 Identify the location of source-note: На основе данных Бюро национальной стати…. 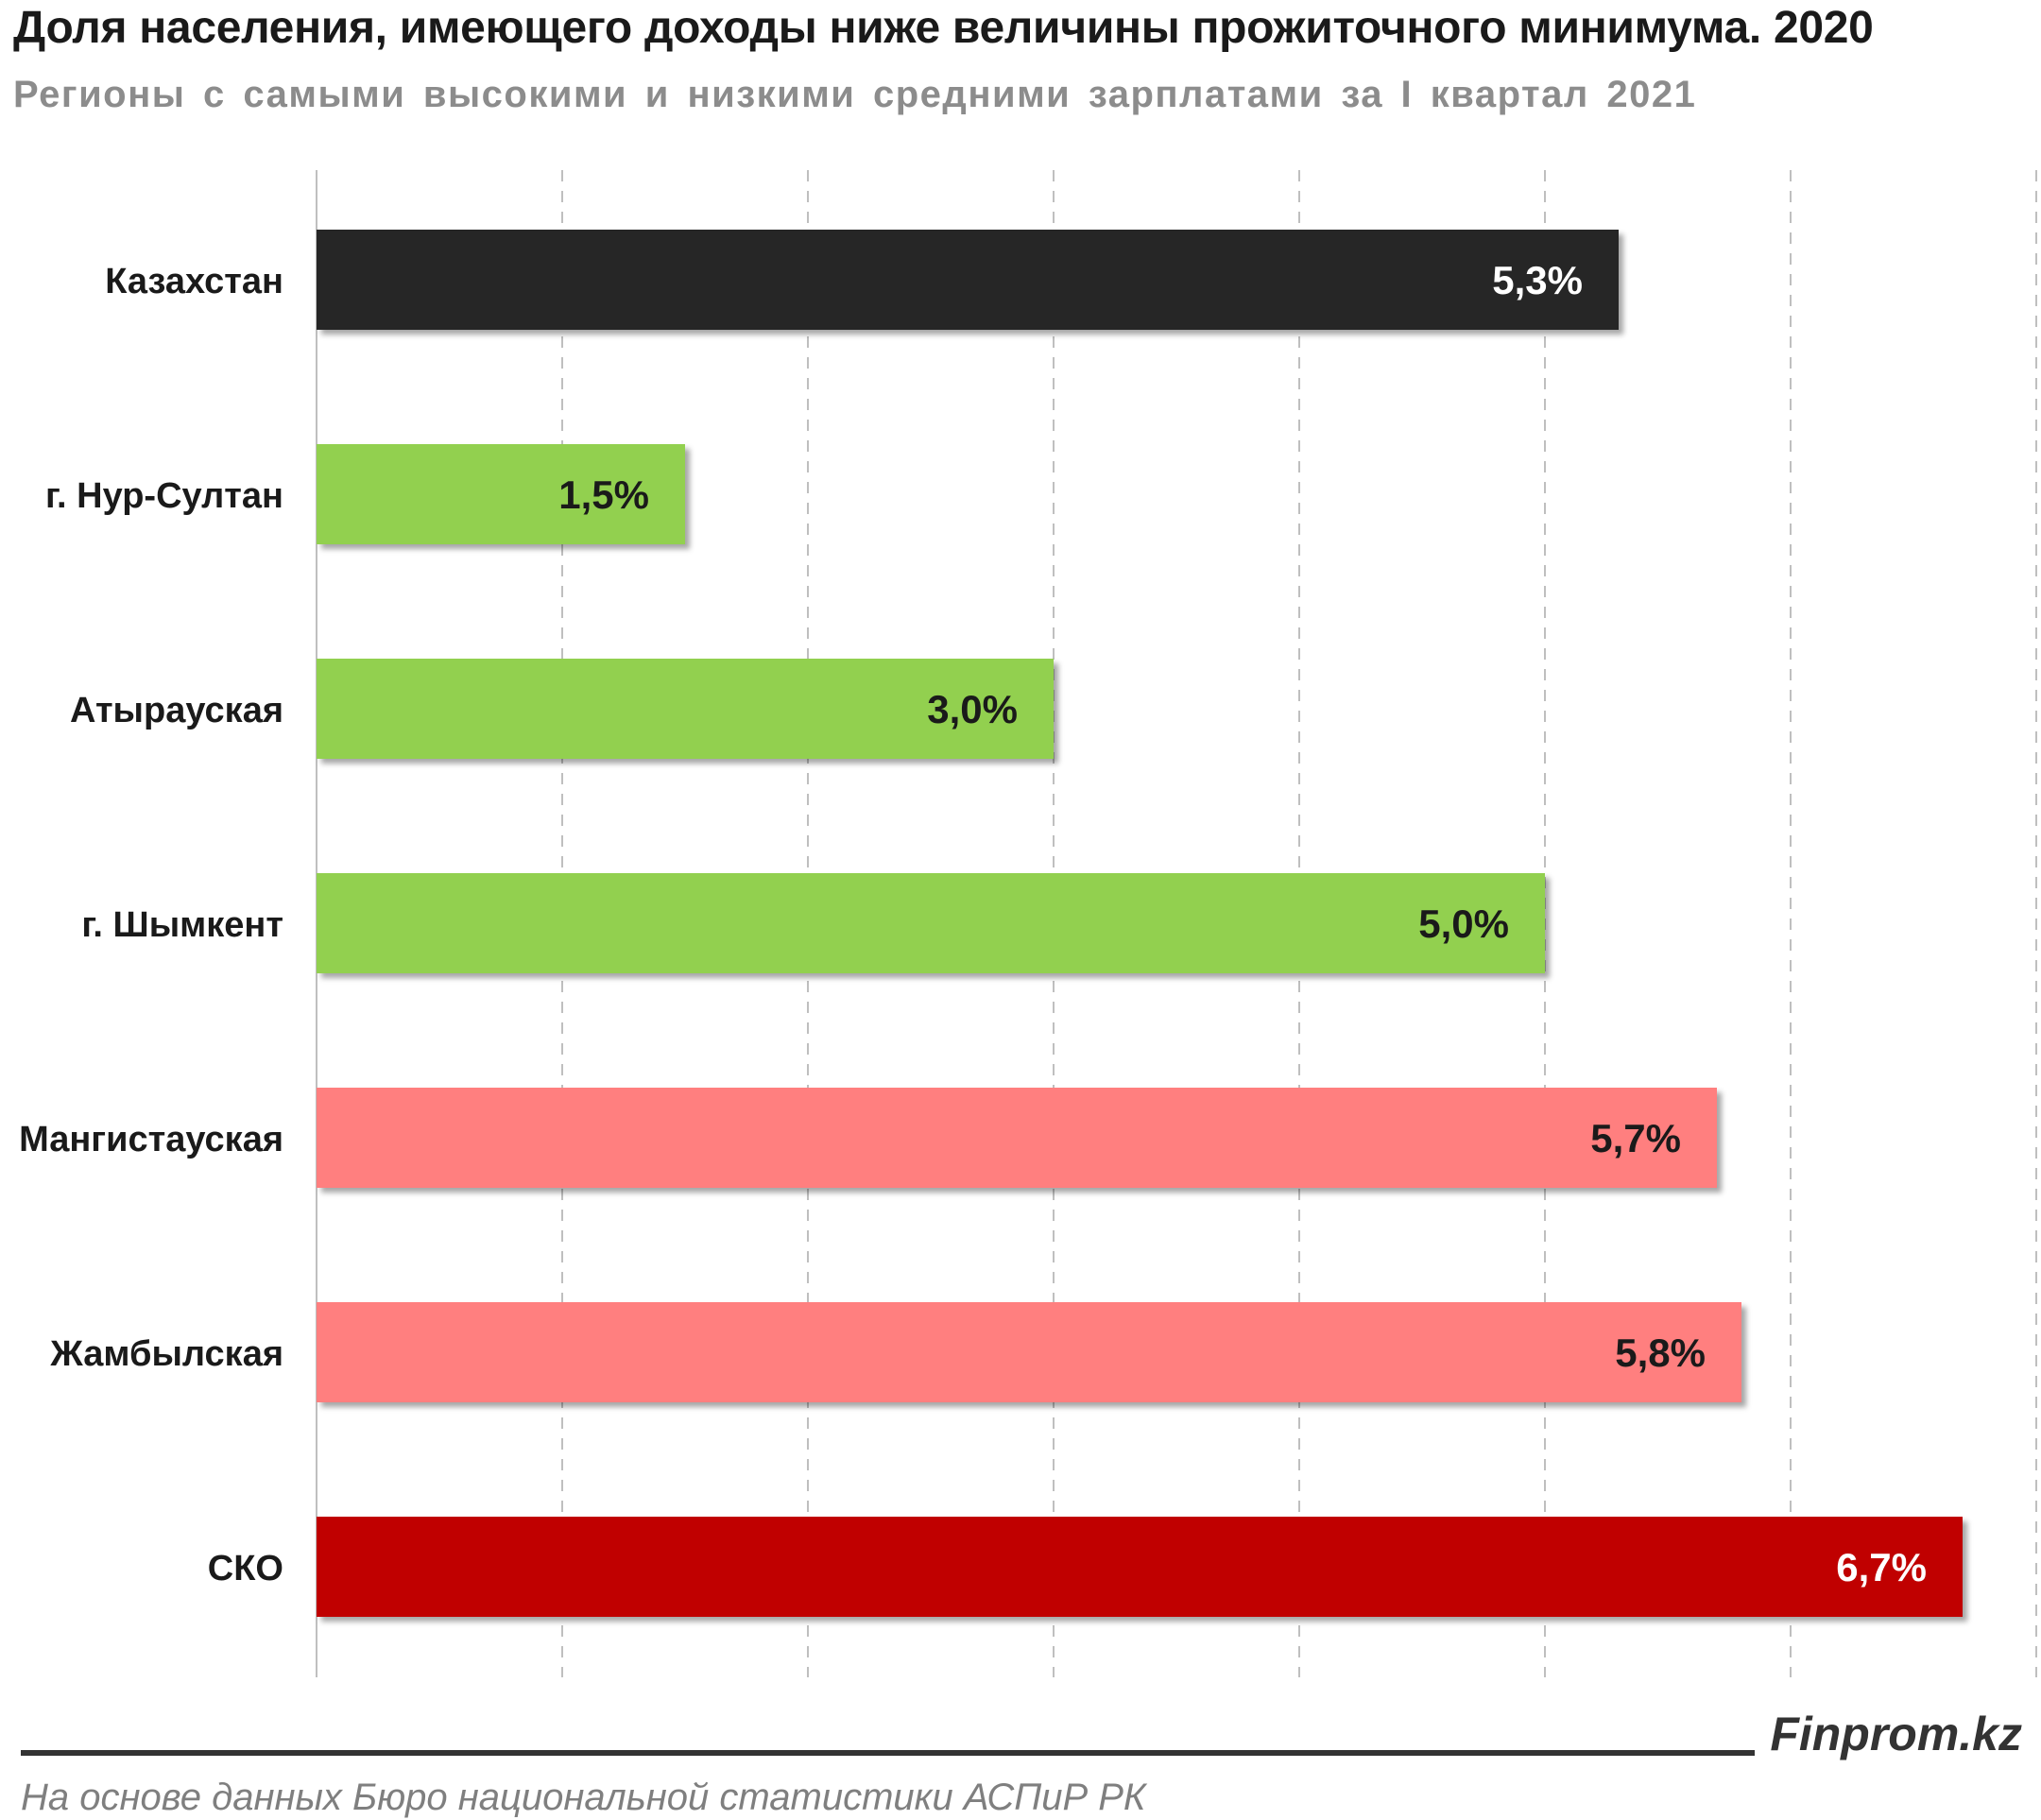
(583, 1797).